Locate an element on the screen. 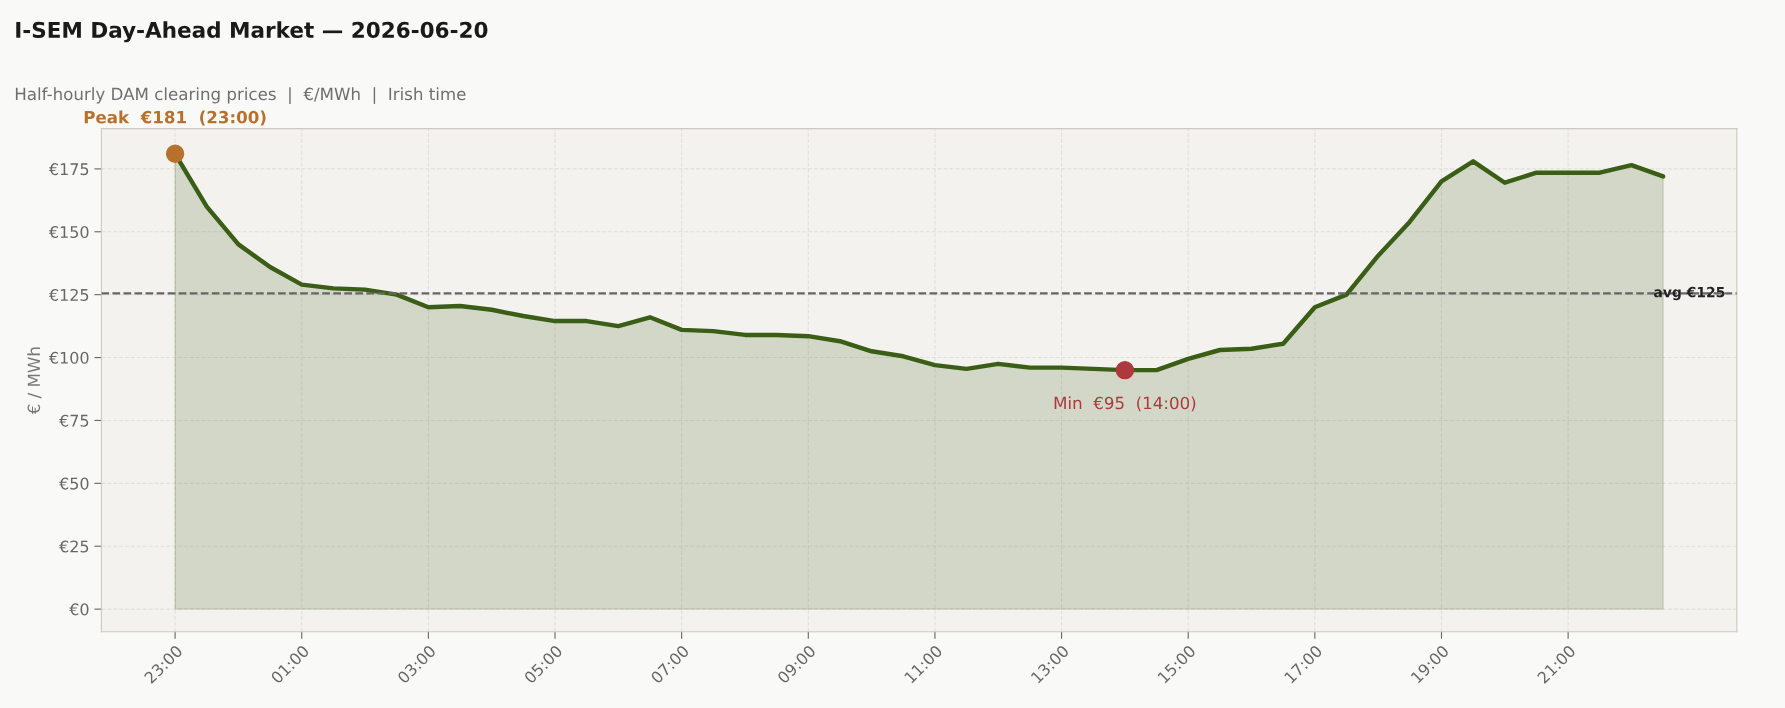 This screenshot has height=708, width=1785. y-tick-label: €0 is located at coordinates (79, 609).